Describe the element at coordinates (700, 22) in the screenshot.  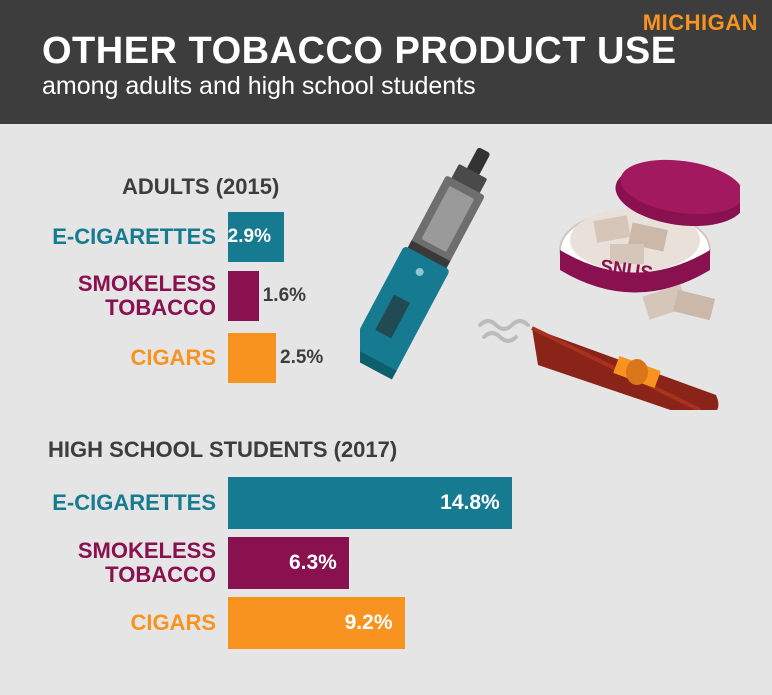
I see `state-label: MICHIGAN` at that location.